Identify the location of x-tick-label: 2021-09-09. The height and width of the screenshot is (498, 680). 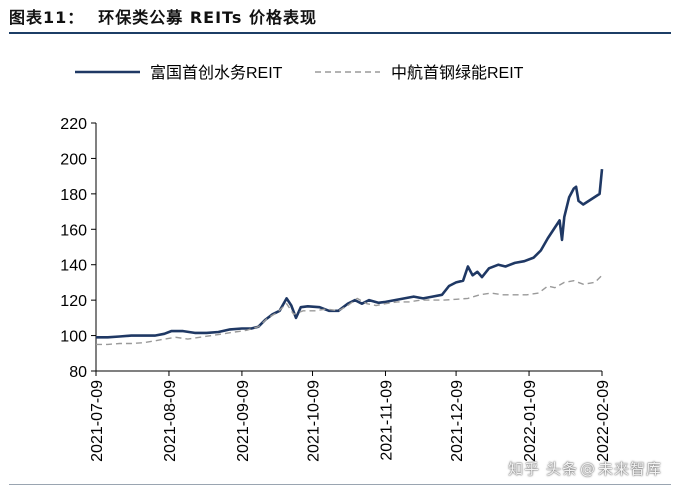
(243, 421).